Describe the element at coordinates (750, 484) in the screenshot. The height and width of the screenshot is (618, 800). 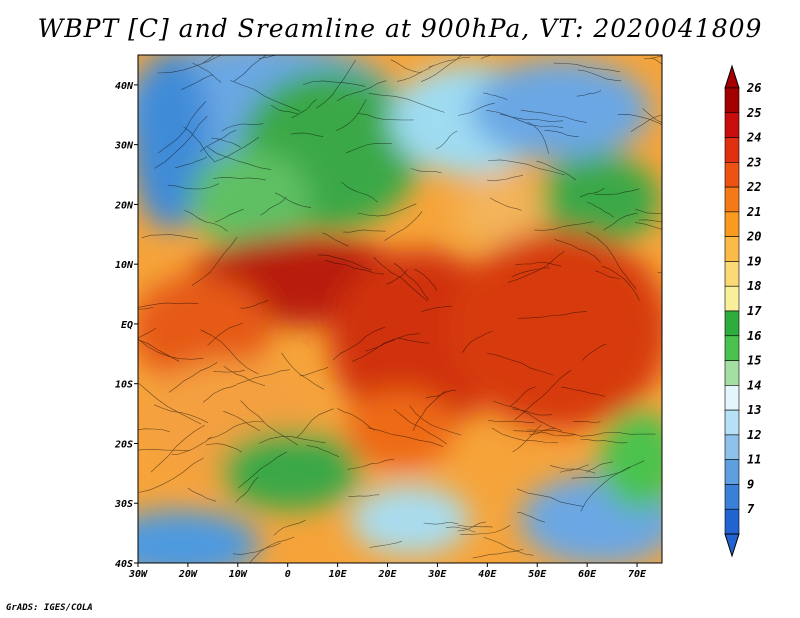
I see `colorbar-label: 9` at that location.